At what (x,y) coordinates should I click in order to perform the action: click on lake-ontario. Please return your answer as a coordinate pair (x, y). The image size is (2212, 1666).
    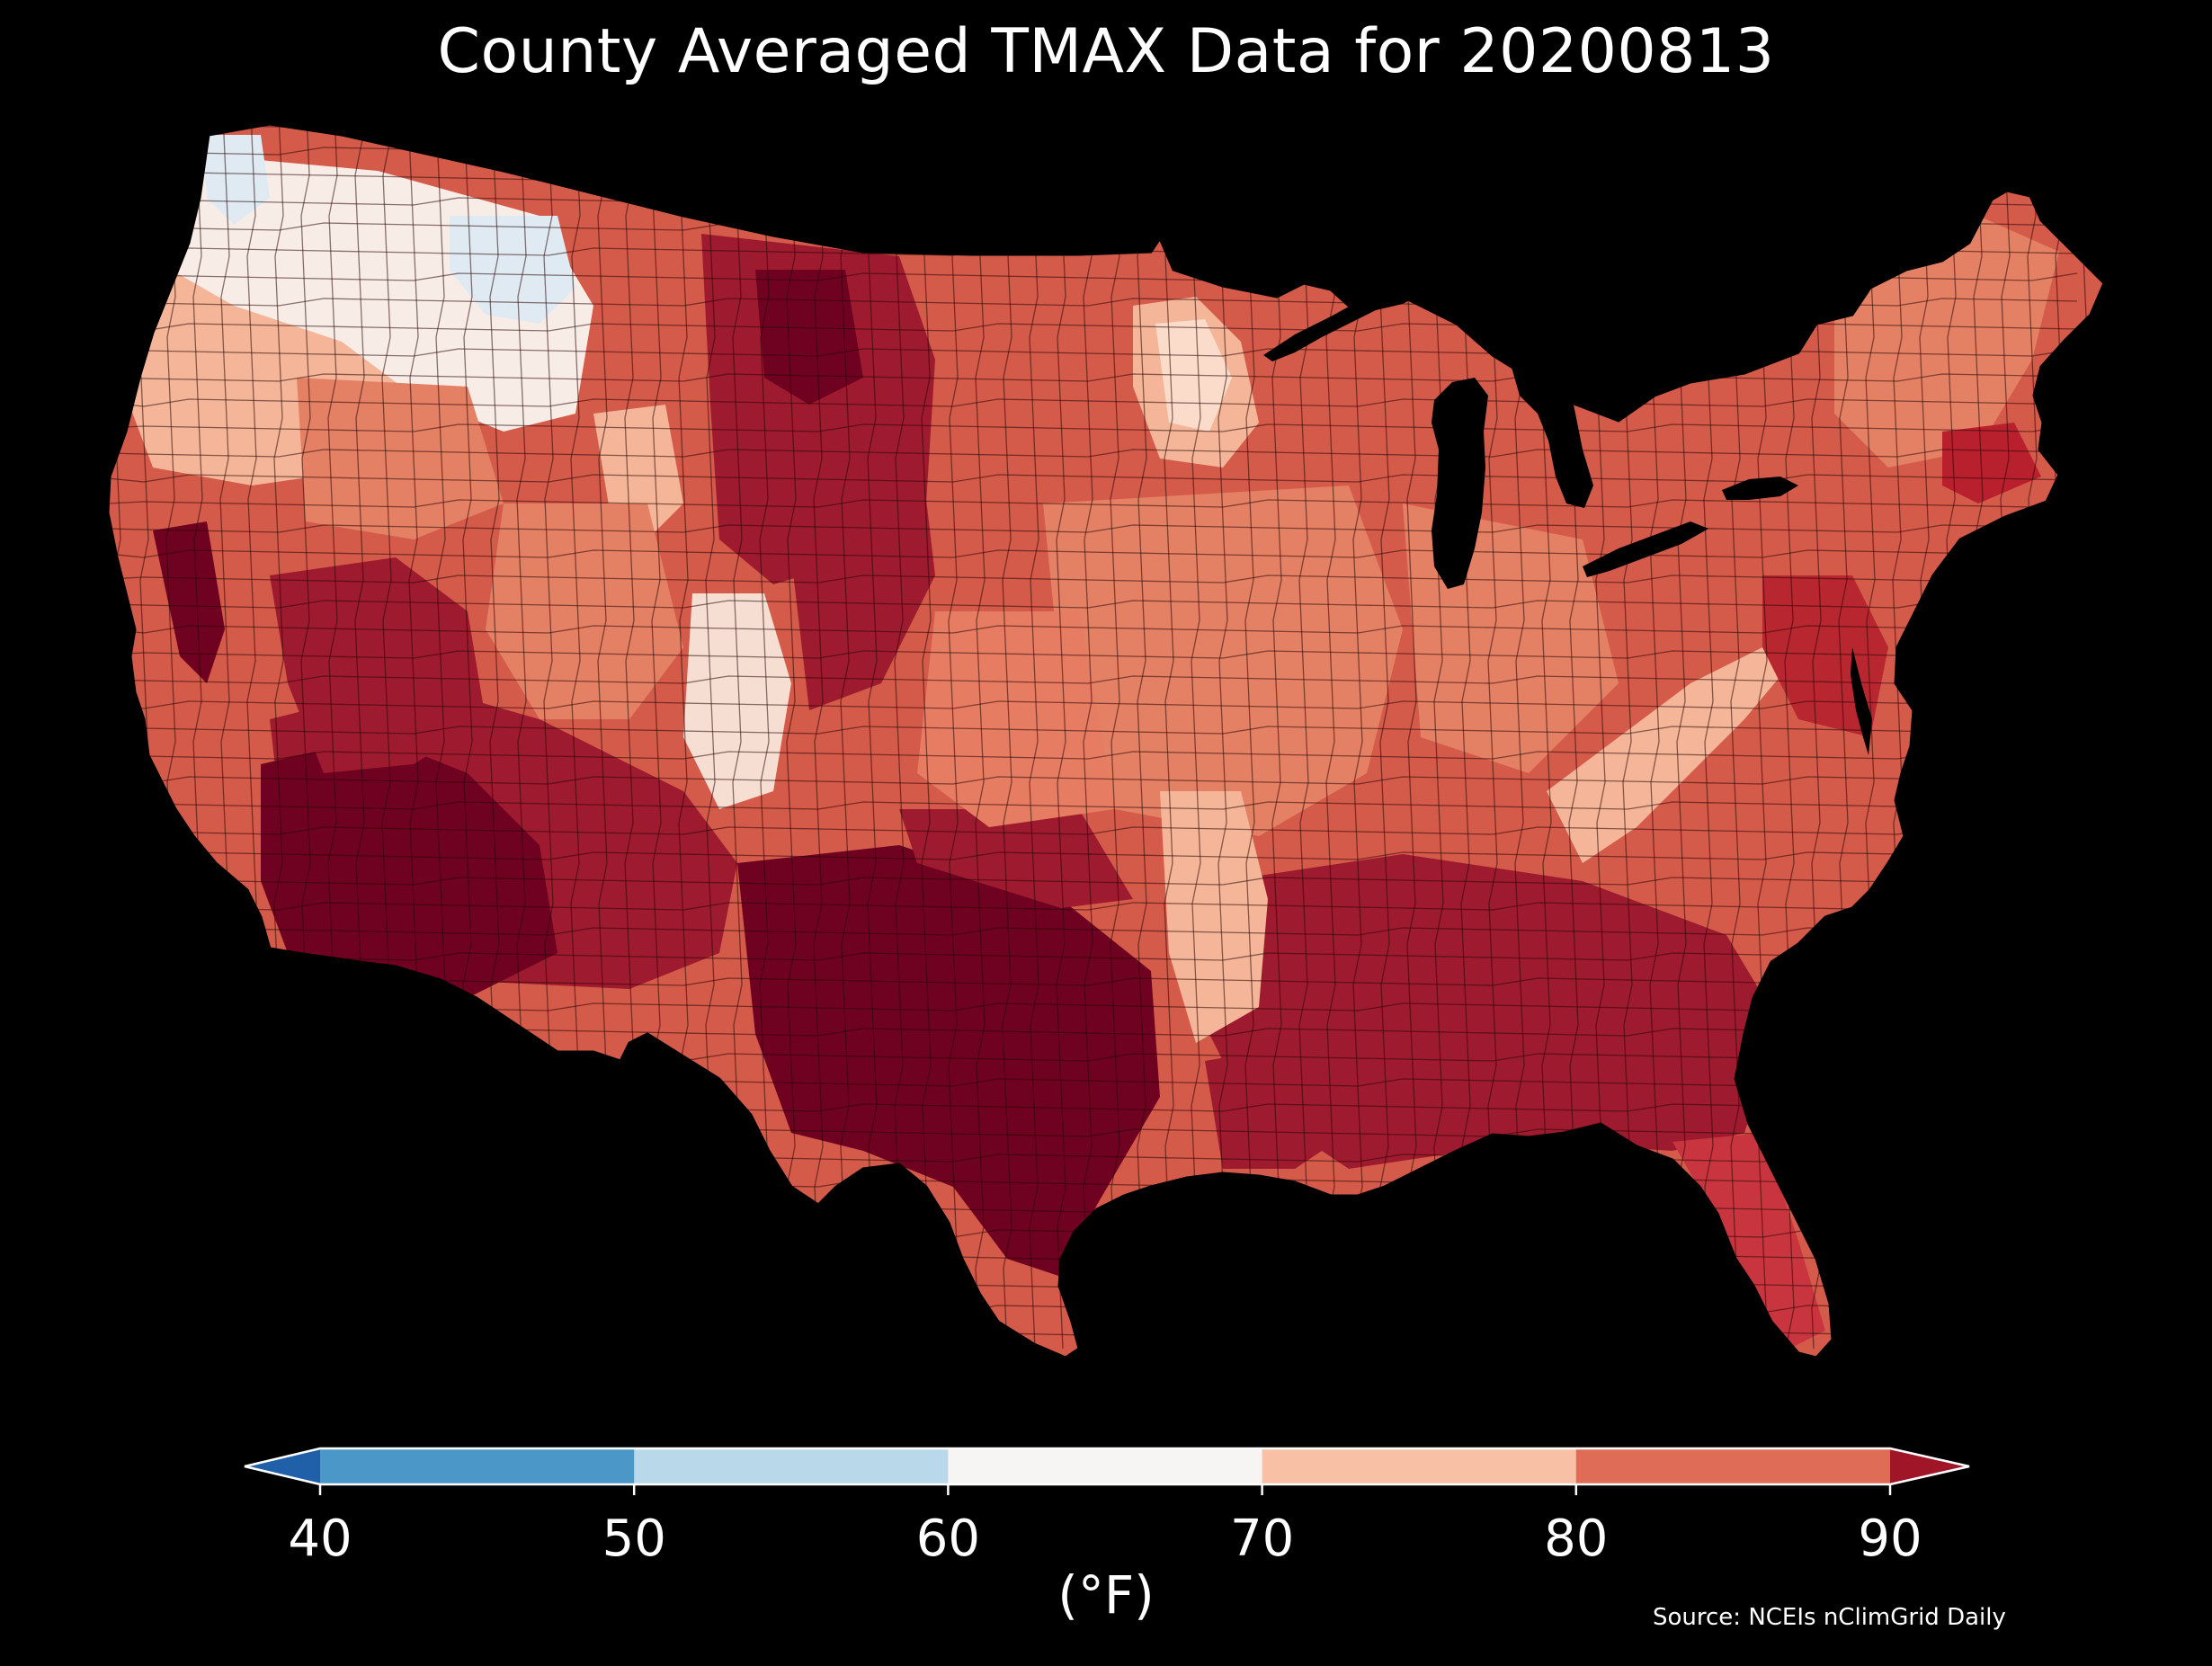
    Looking at the image, I should click on (1760, 488).